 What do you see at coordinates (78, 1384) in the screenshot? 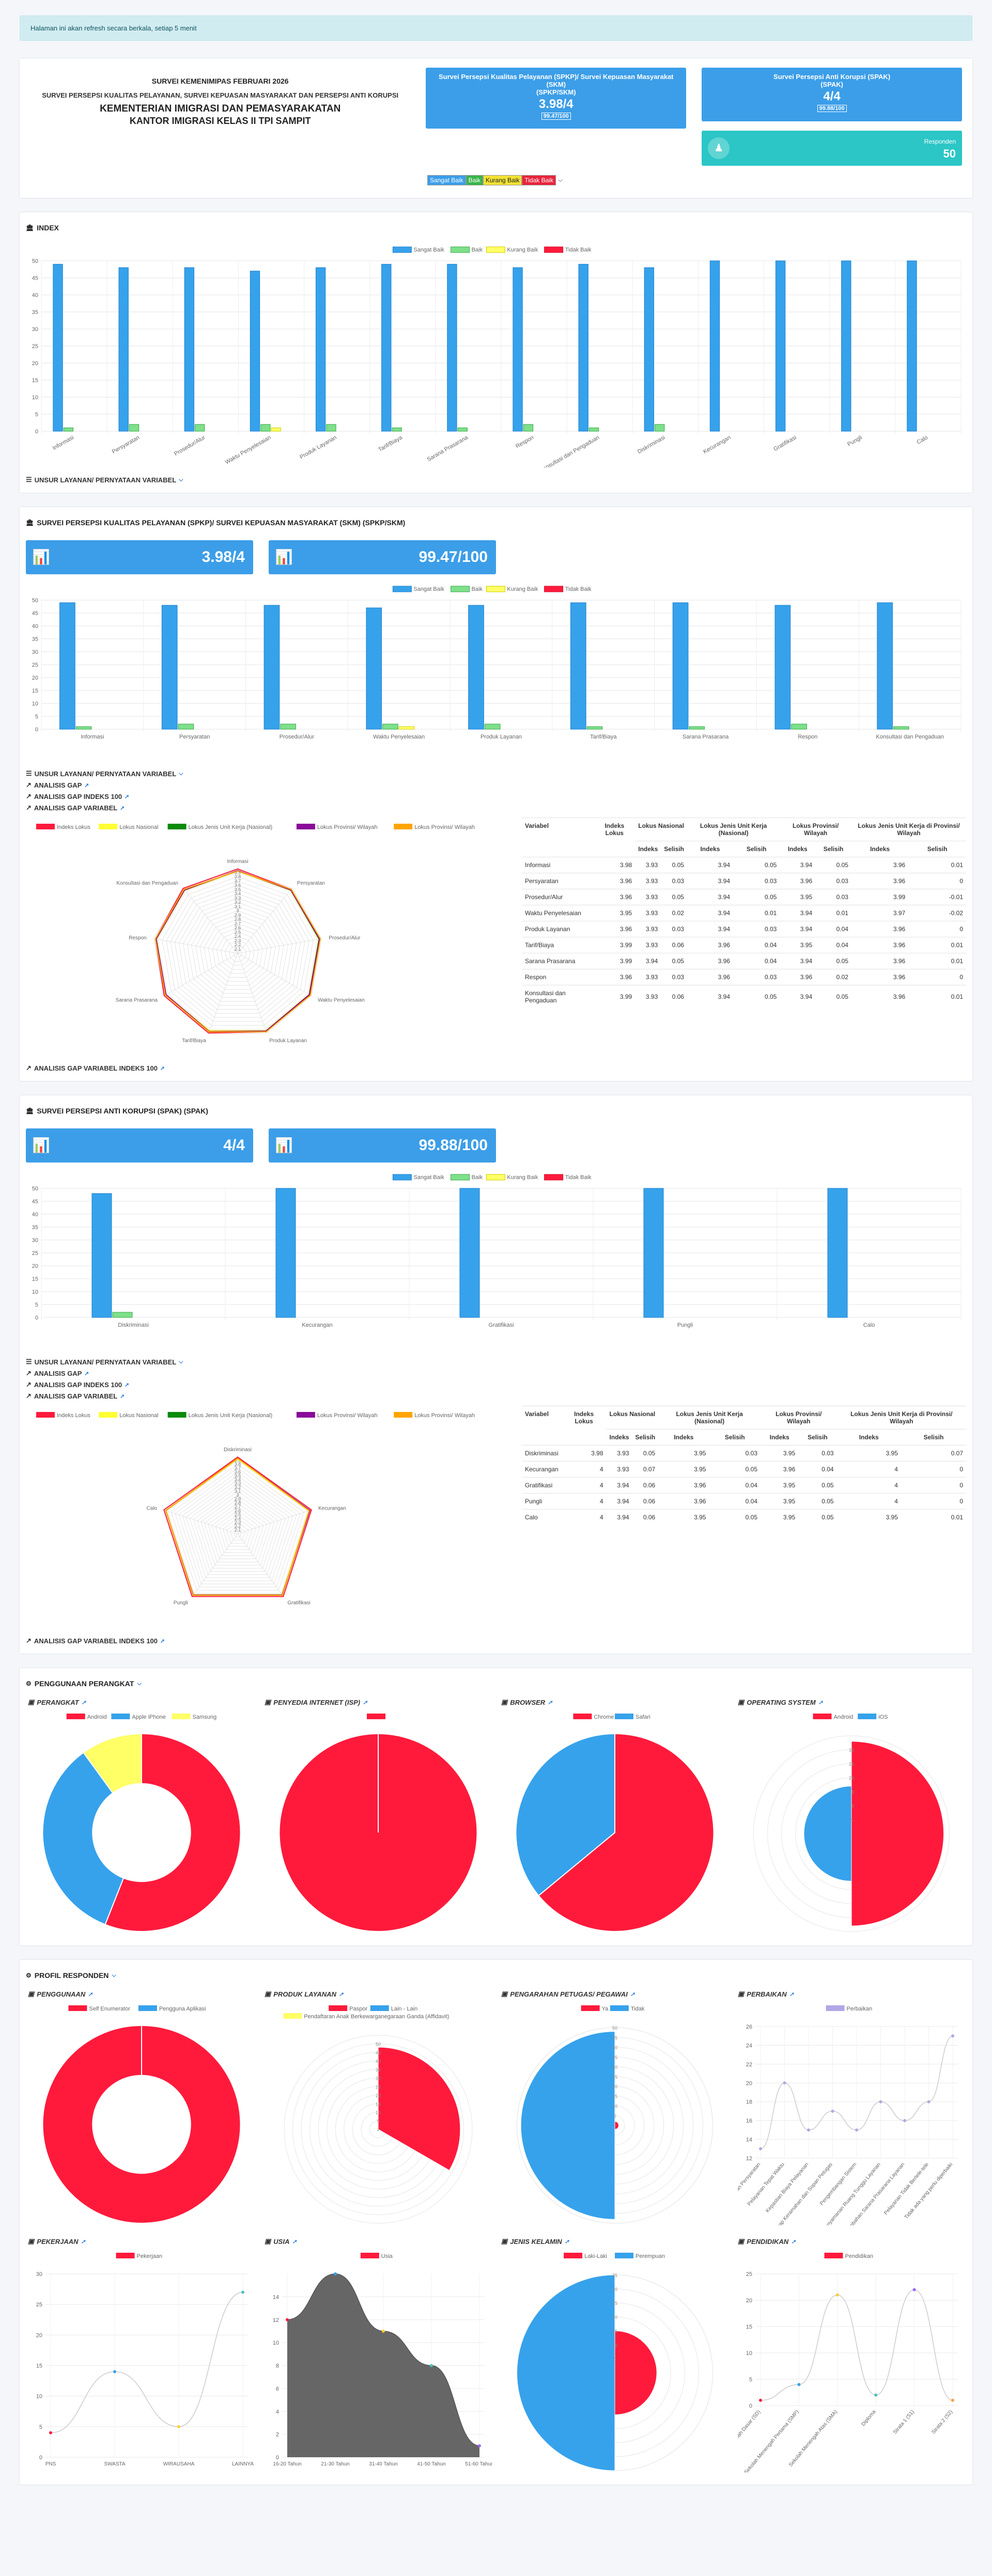
I see `spak-link-gap100: ANALISIS GAP INDEKS 100` at bounding box center [78, 1384].